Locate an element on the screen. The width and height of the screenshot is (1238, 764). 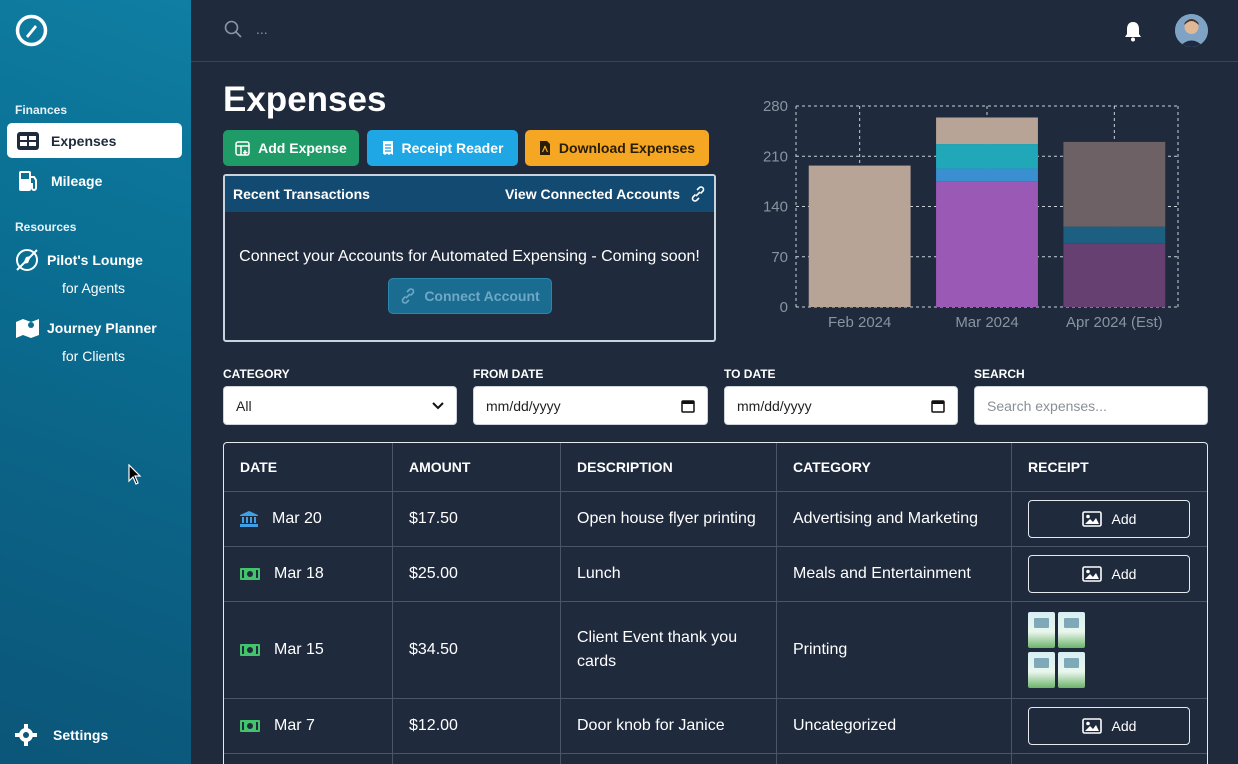
chevron-down-icon is located at coordinates (438, 405).